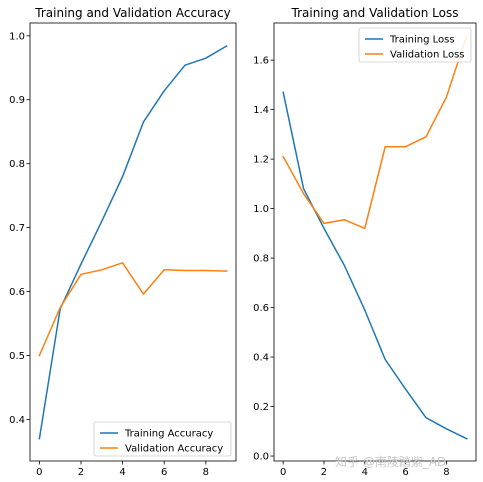  What do you see at coordinates (132, 13) in the screenshot?
I see `accuracy-chart-title: Training and Validation Accuracy` at bounding box center [132, 13].